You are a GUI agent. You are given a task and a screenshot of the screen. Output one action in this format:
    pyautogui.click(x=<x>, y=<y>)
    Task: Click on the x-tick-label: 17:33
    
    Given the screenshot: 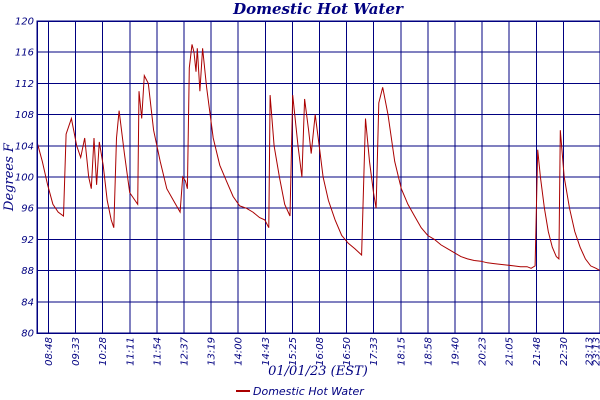 What is the action you would take?
    pyautogui.click(x=374, y=351)
    